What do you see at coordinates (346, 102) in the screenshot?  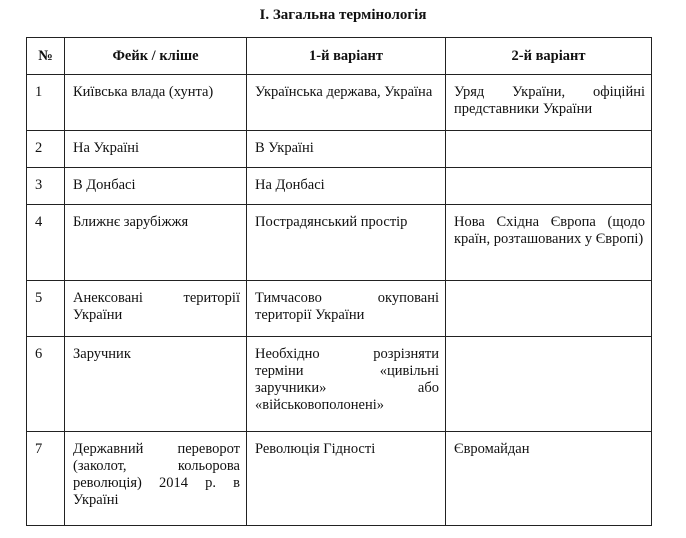 I see `variant-1-cell: Українська держава, Україна` at bounding box center [346, 102].